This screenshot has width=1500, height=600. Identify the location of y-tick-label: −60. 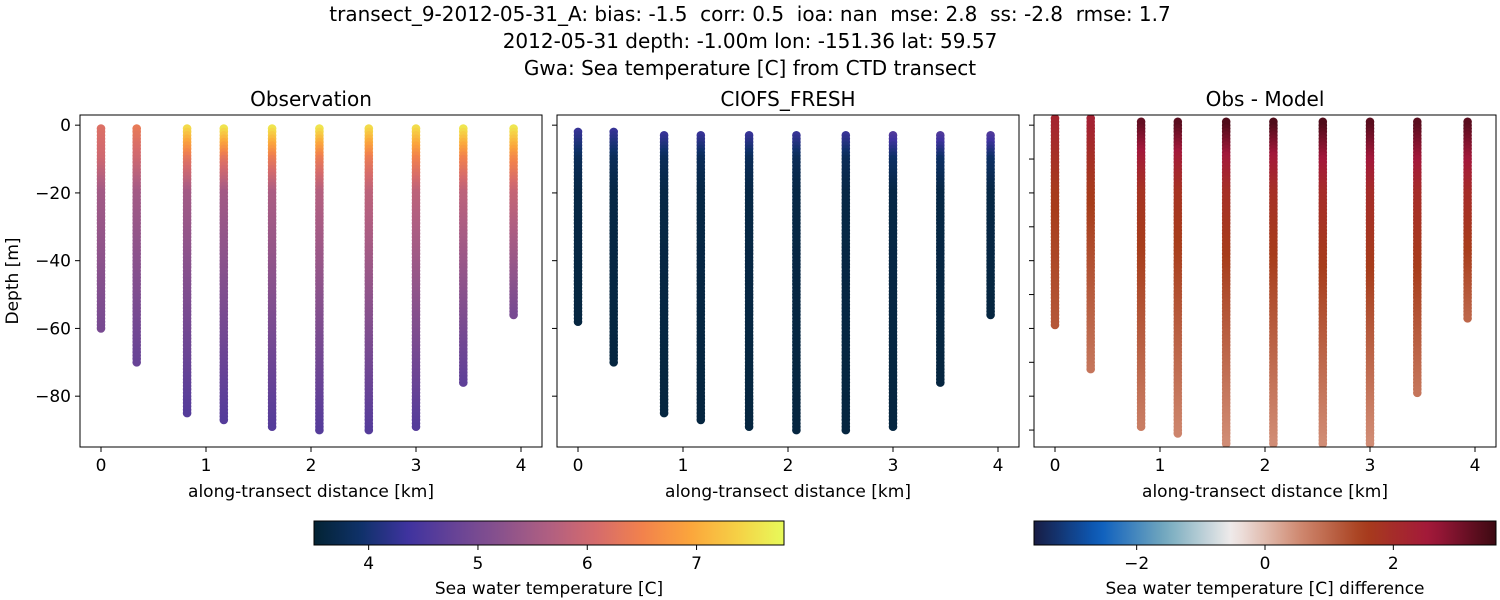
(53, 329).